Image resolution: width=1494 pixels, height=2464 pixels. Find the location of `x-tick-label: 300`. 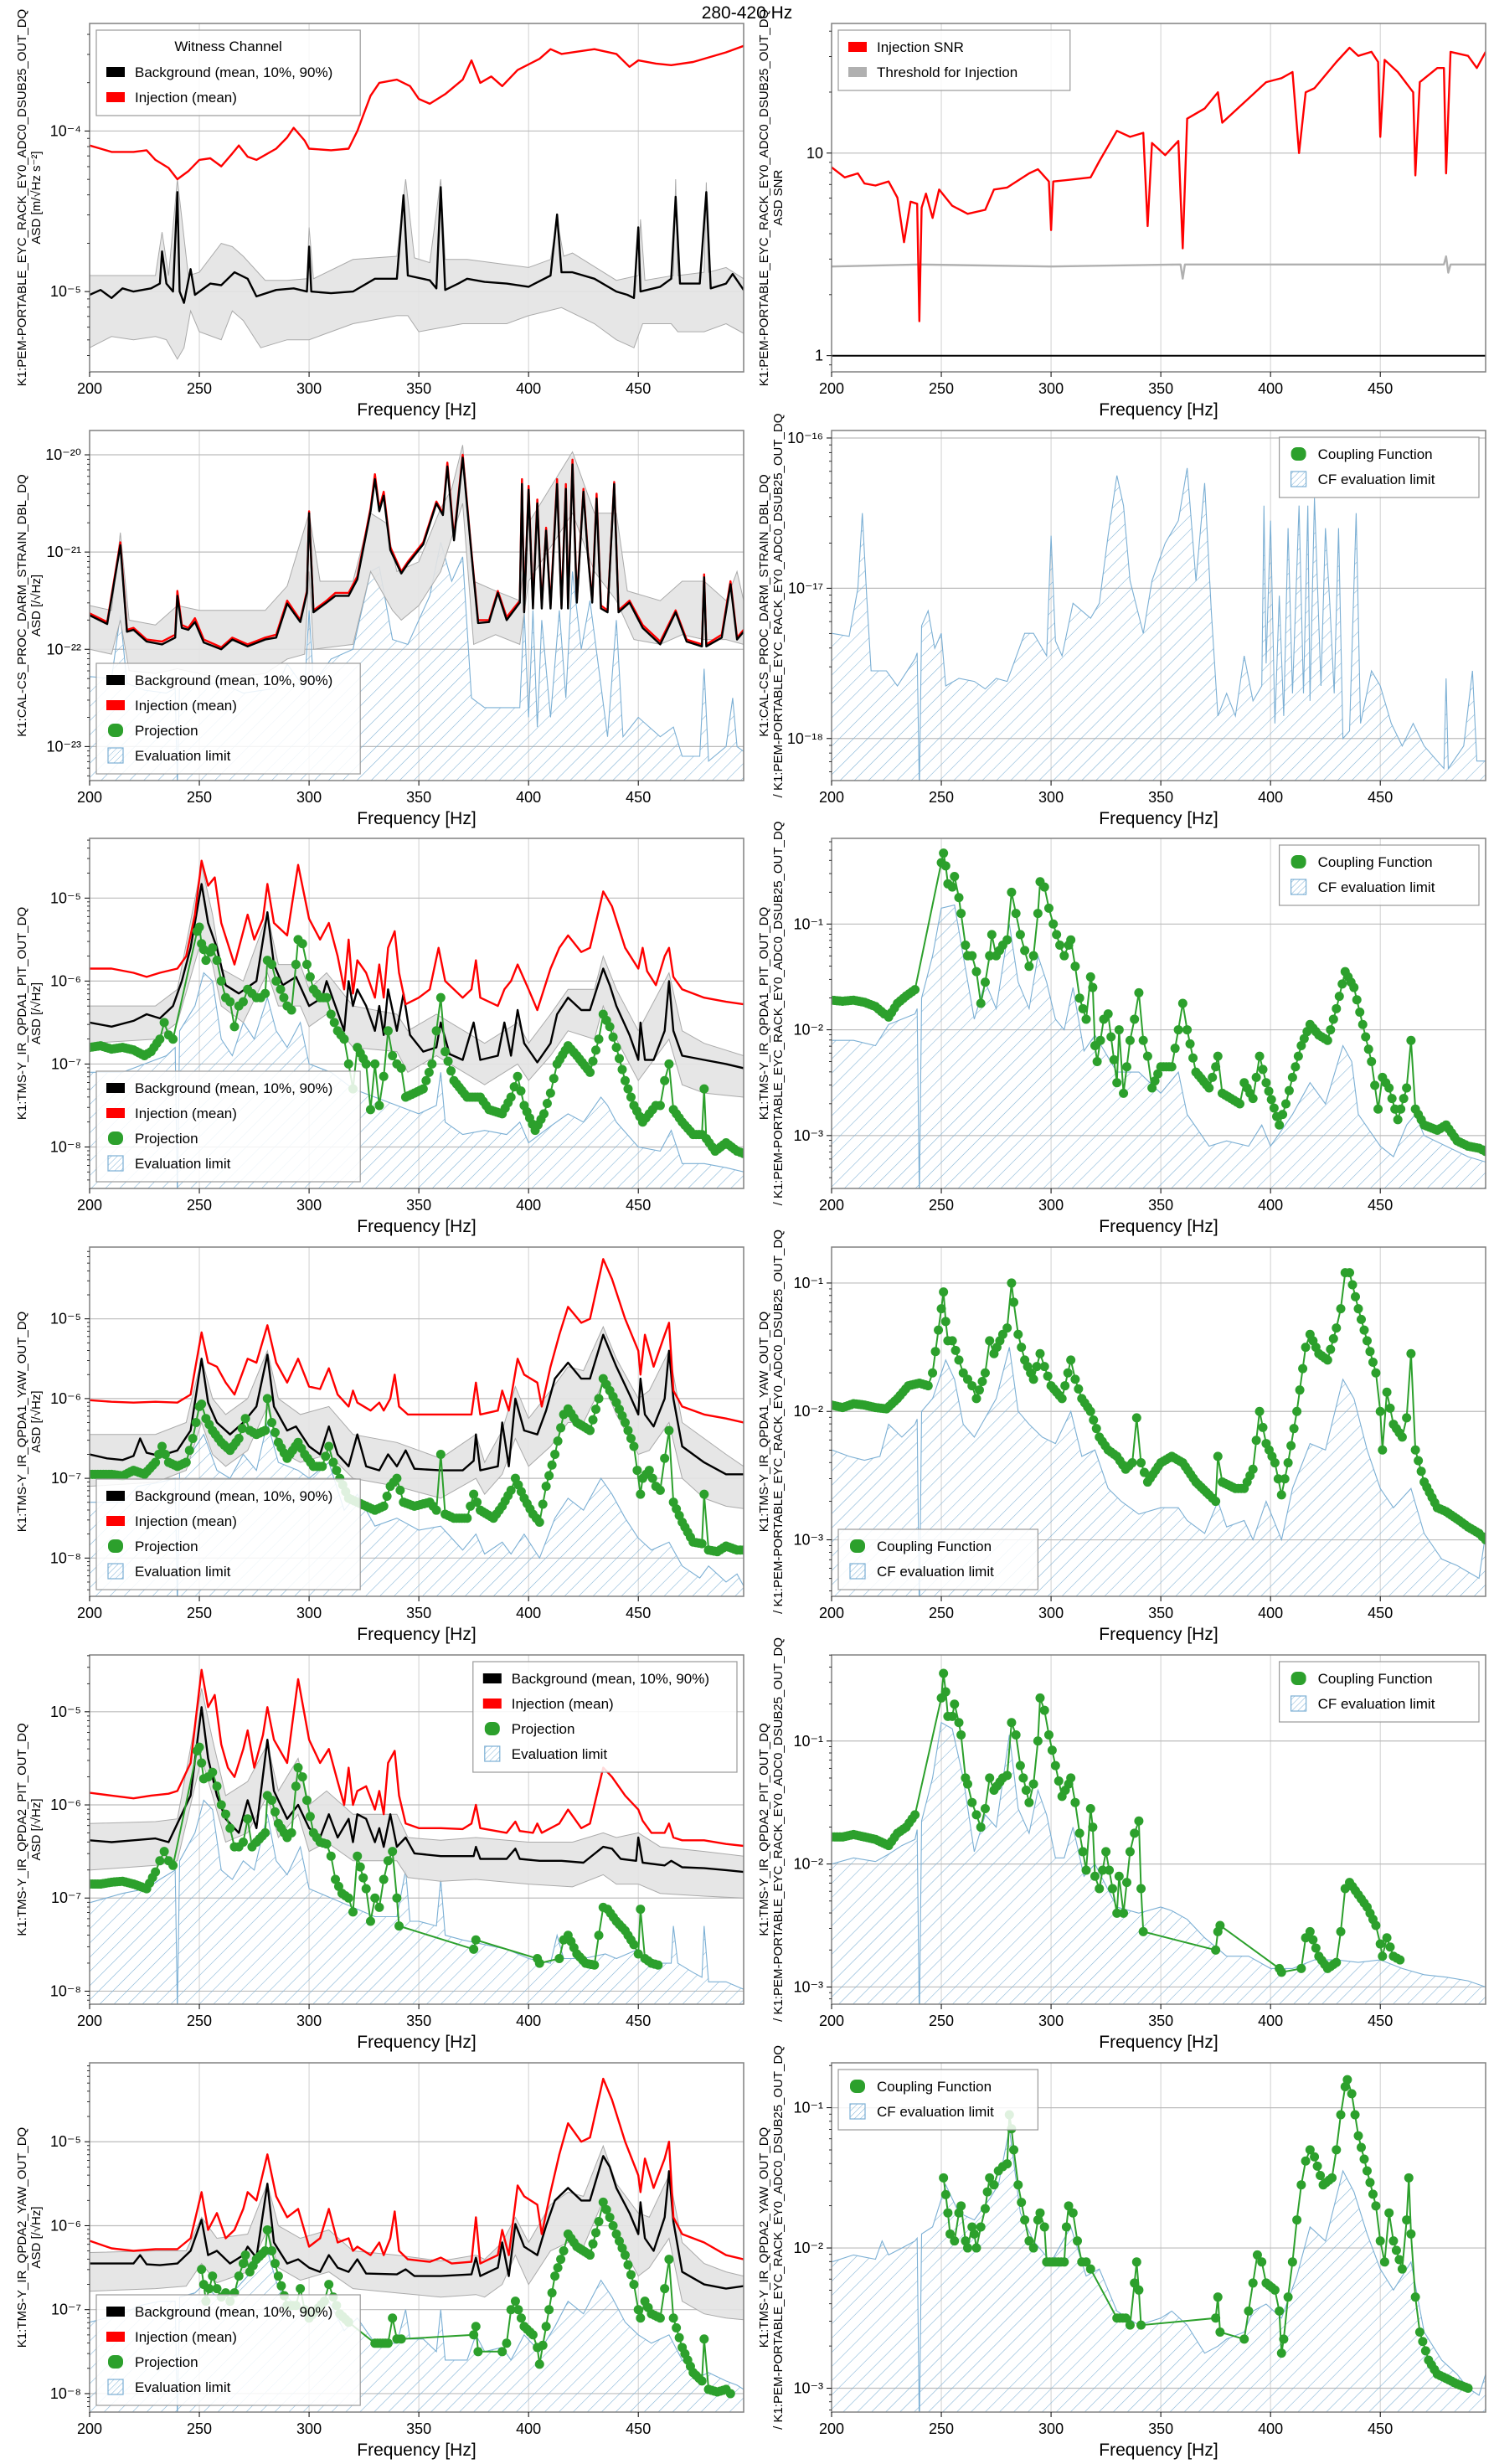

x-tick-label: 300 is located at coordinates (309, 2428).